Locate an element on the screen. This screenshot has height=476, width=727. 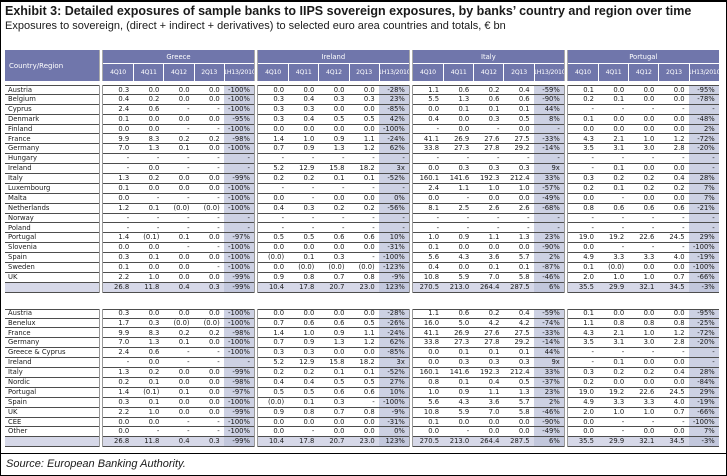
pct-cell: -21% is located at coordinates (703, 208).